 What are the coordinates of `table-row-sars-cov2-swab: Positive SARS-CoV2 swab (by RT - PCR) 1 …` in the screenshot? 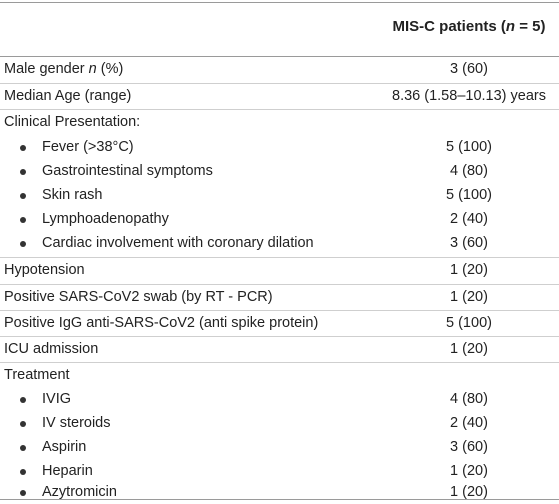 It's located at (279, 297).